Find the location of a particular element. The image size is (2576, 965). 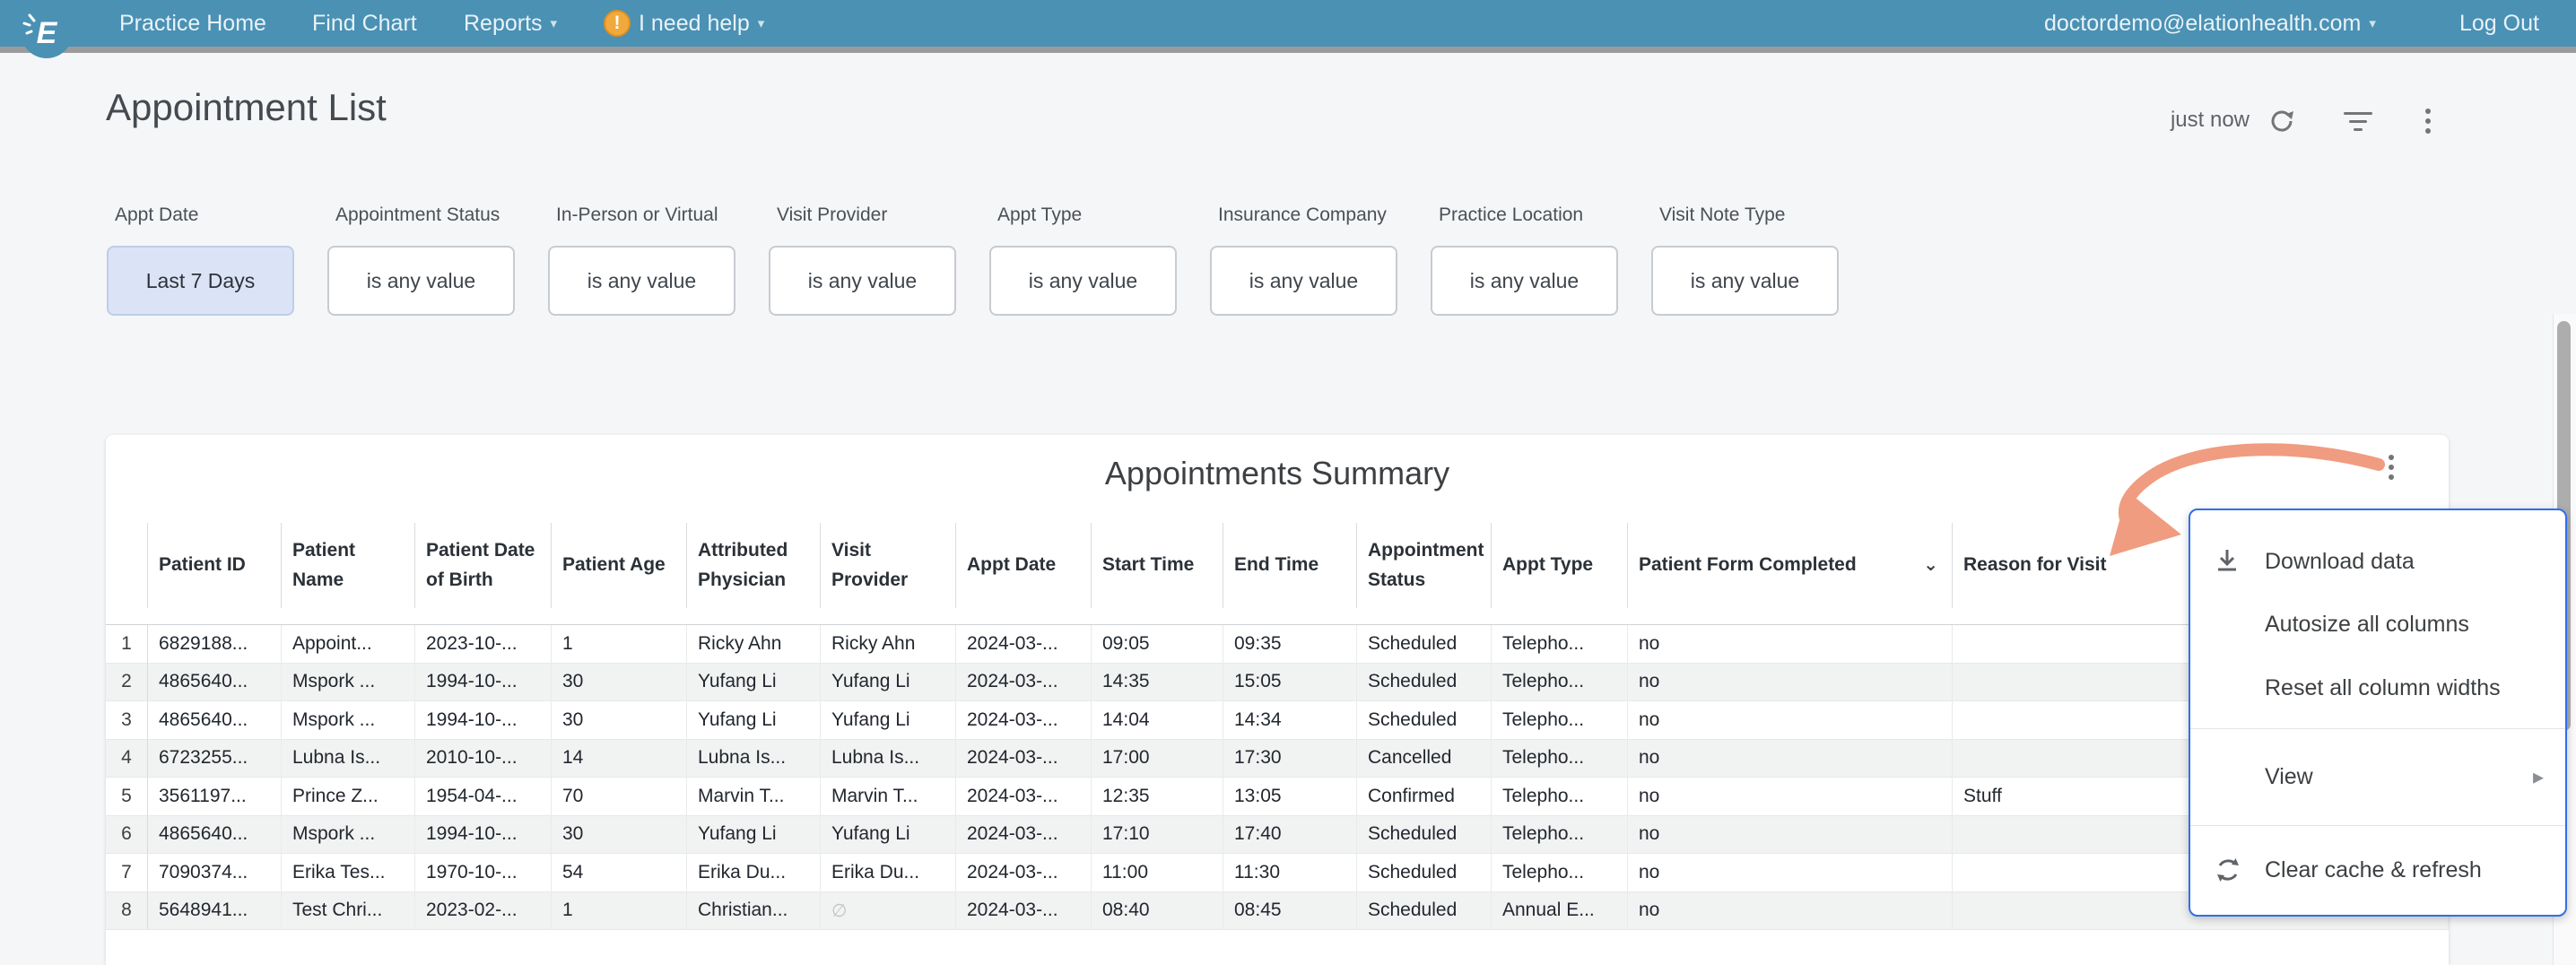

table-cell: 11:30 is located at coordinates (1290, 873).